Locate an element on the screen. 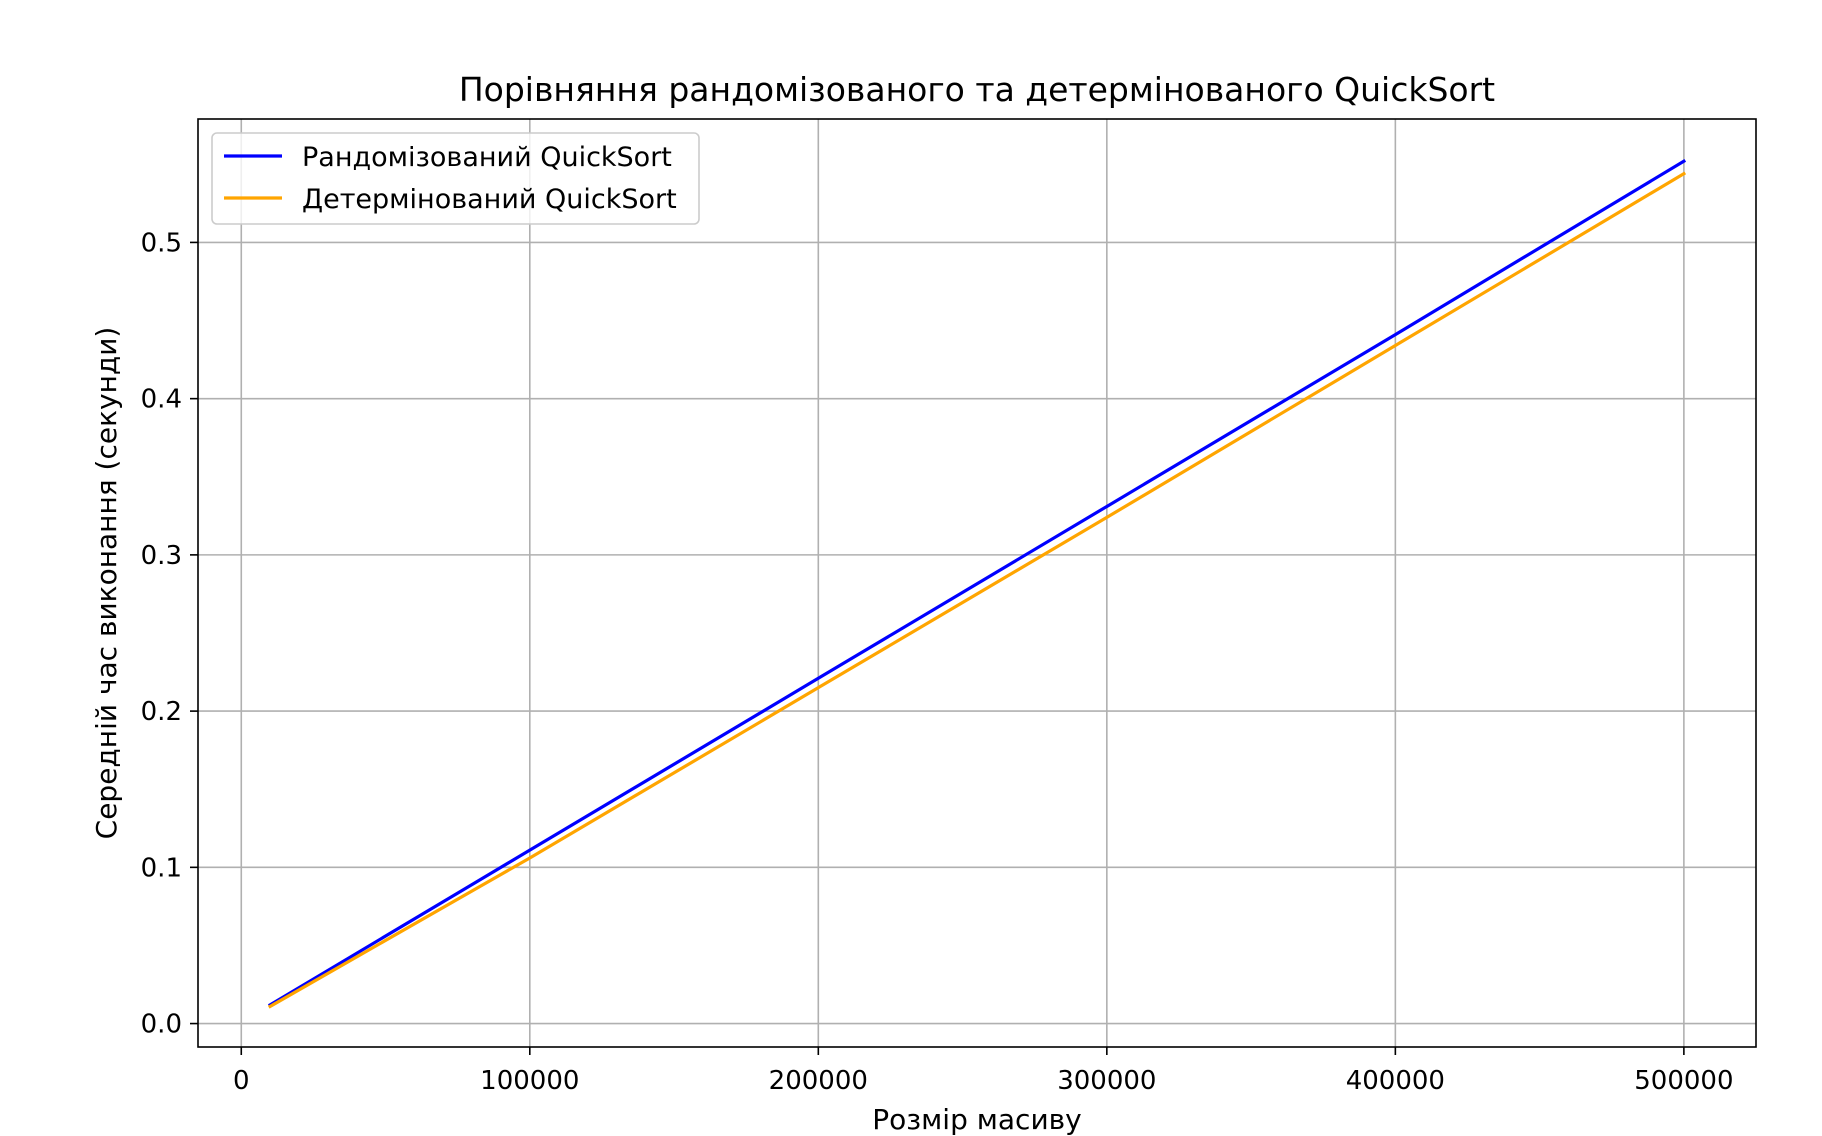  x-tick-label: 100000 is located at coordinates (529, 1081).